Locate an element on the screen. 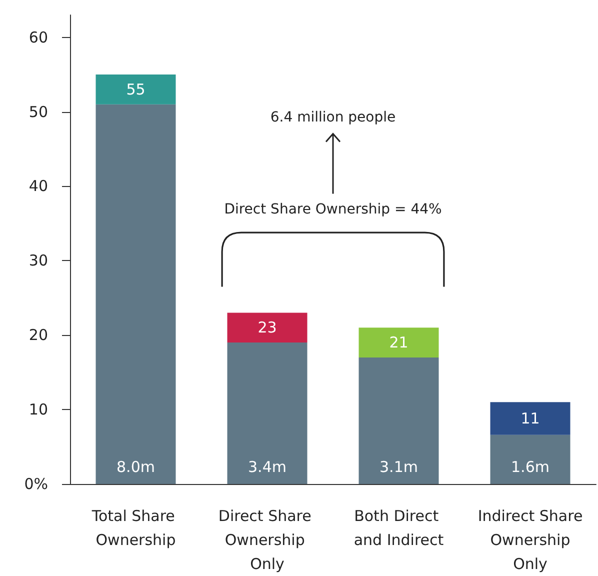 This screenshot has width=598, height=576. annotation: 3.4m is located at coordinates (267, 467).